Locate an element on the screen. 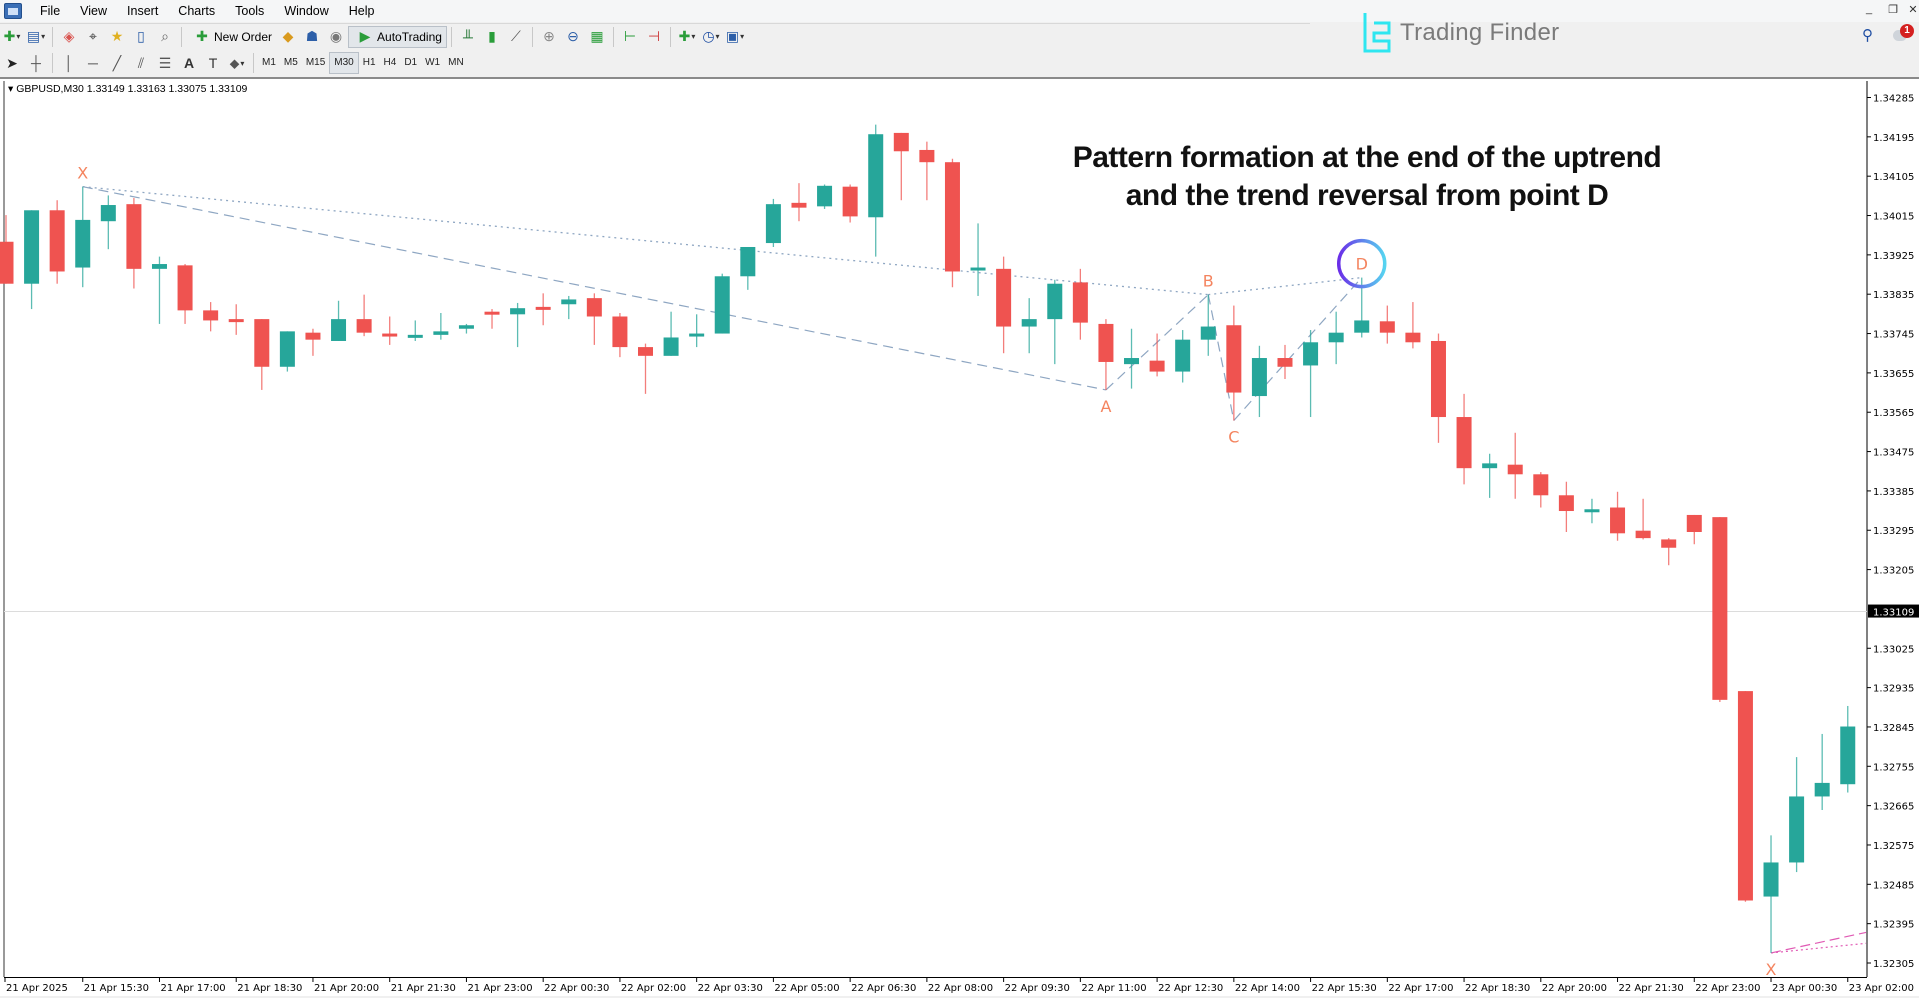  timeframe-mn: MN is located at coordinates (456, 62).